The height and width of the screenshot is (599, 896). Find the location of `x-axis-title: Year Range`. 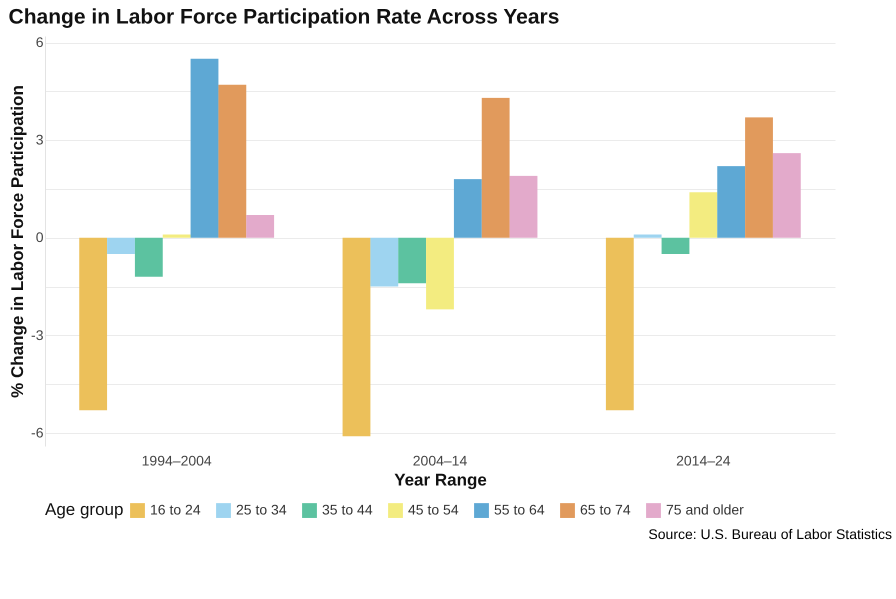

x-axis-title: Year Range is located at coordinates (440, 480).